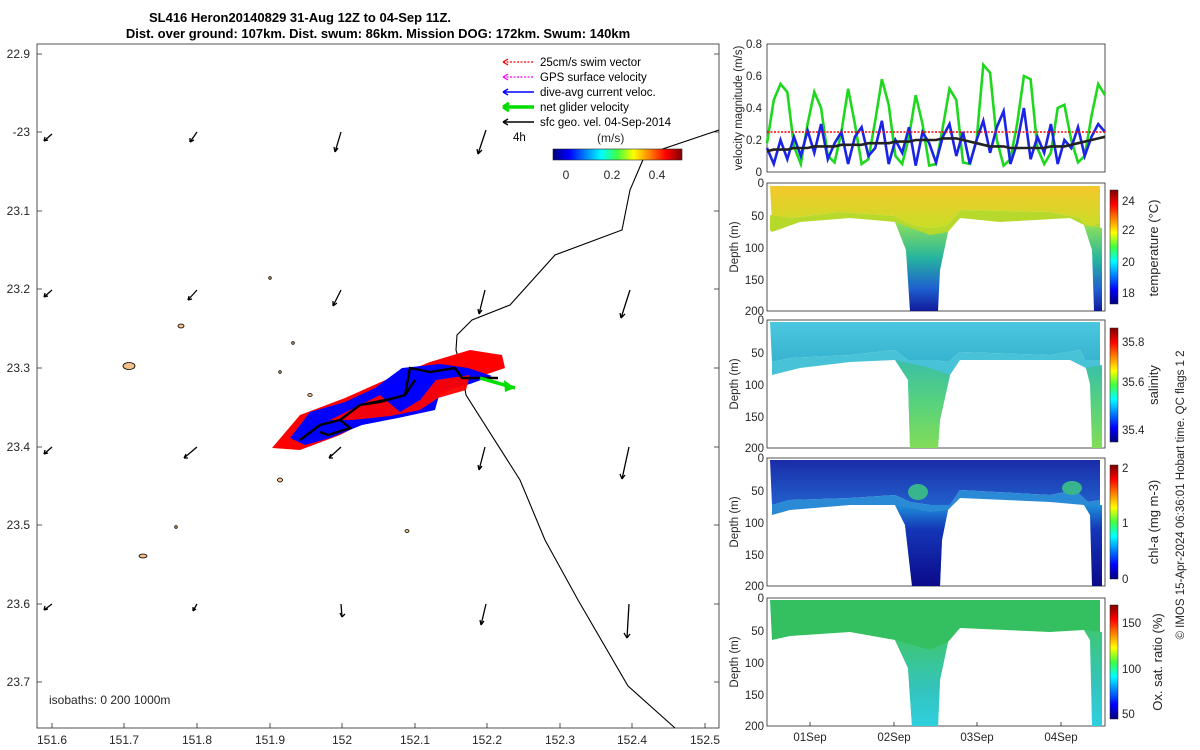  What do you see at coordinates (1128, 715) in the screenshot?
I see `oxygen-cbar-tick: 50` at bounding box center [1128, 715].